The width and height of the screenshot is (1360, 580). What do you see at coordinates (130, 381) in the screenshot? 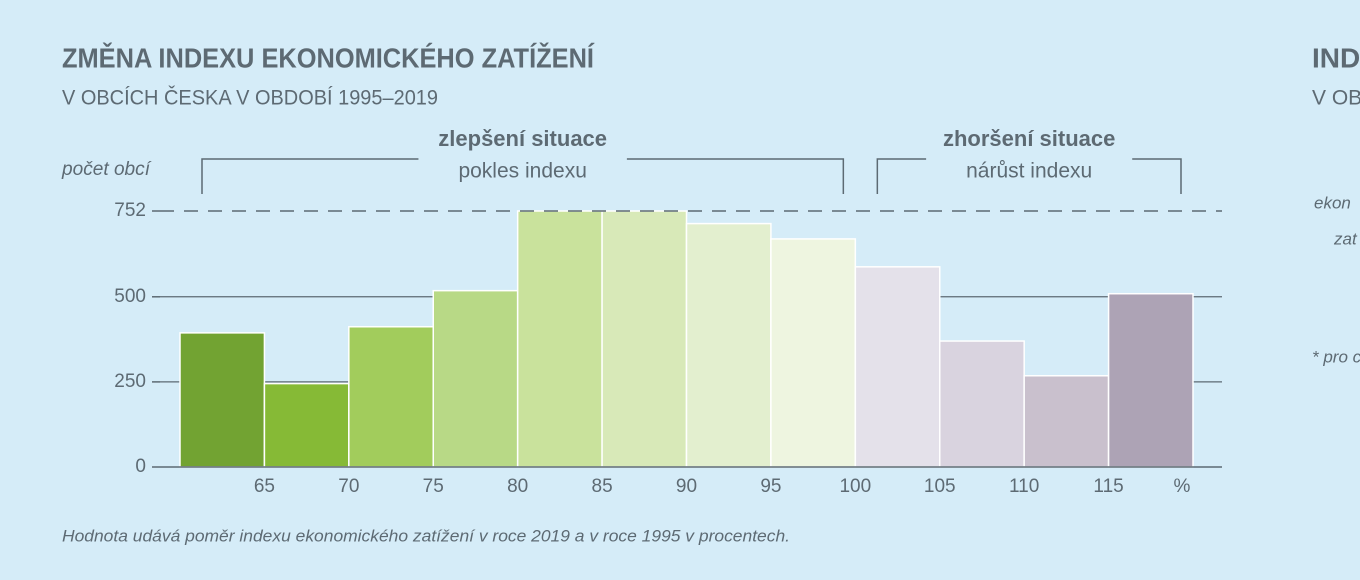
I see `y-tick-label: 250` at bounding box center [130, 381].